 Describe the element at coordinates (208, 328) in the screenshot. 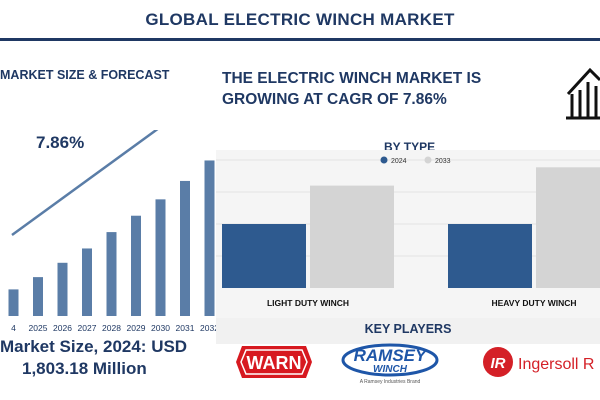

I see `forecast-tick-label: 2032` at that location.